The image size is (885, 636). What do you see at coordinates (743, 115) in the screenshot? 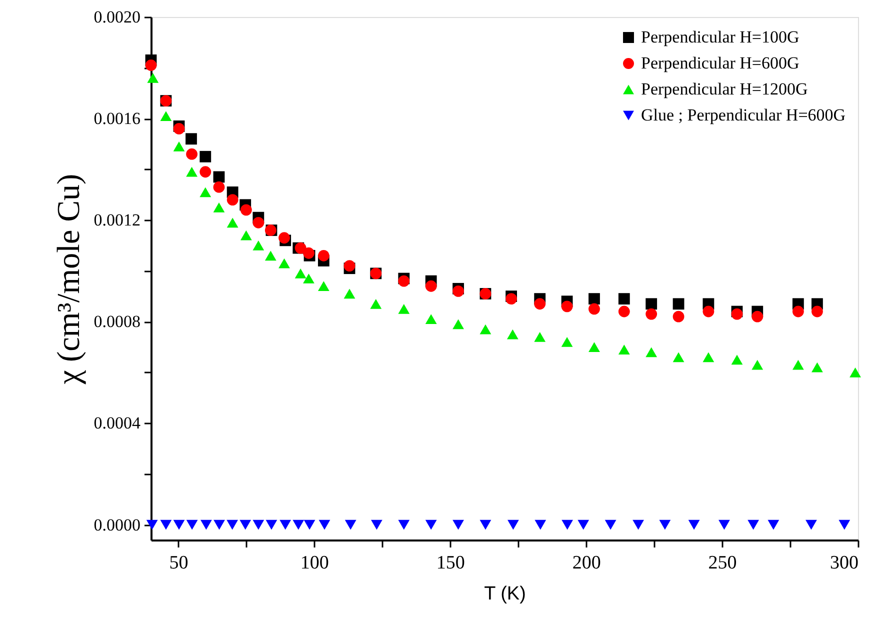
I see `legend-label: Glue ; Perpendicular H=600G` at bounding box center [743, 115].